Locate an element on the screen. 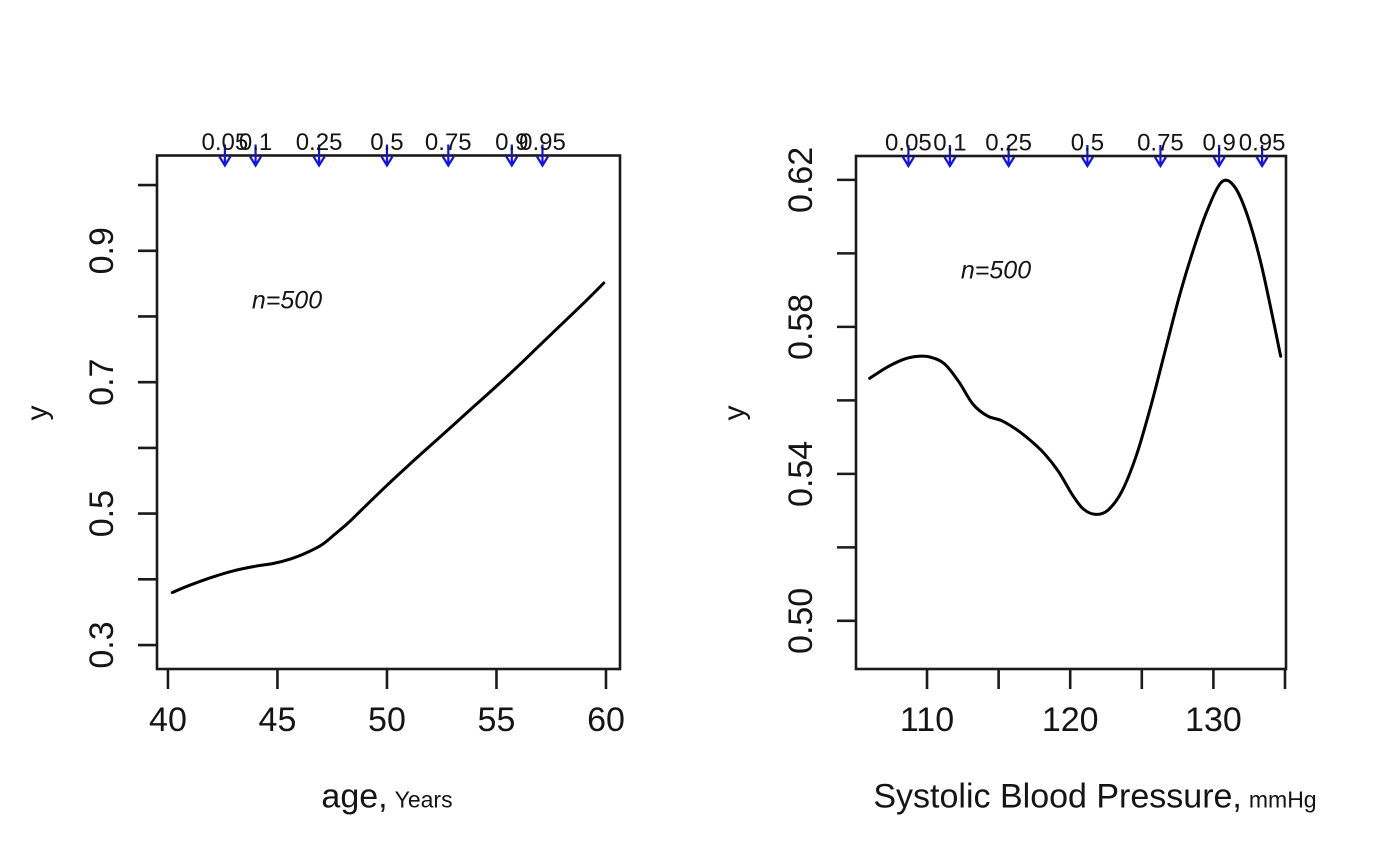  y-tick-label: 0.7 is located at coordinates (102, 382).